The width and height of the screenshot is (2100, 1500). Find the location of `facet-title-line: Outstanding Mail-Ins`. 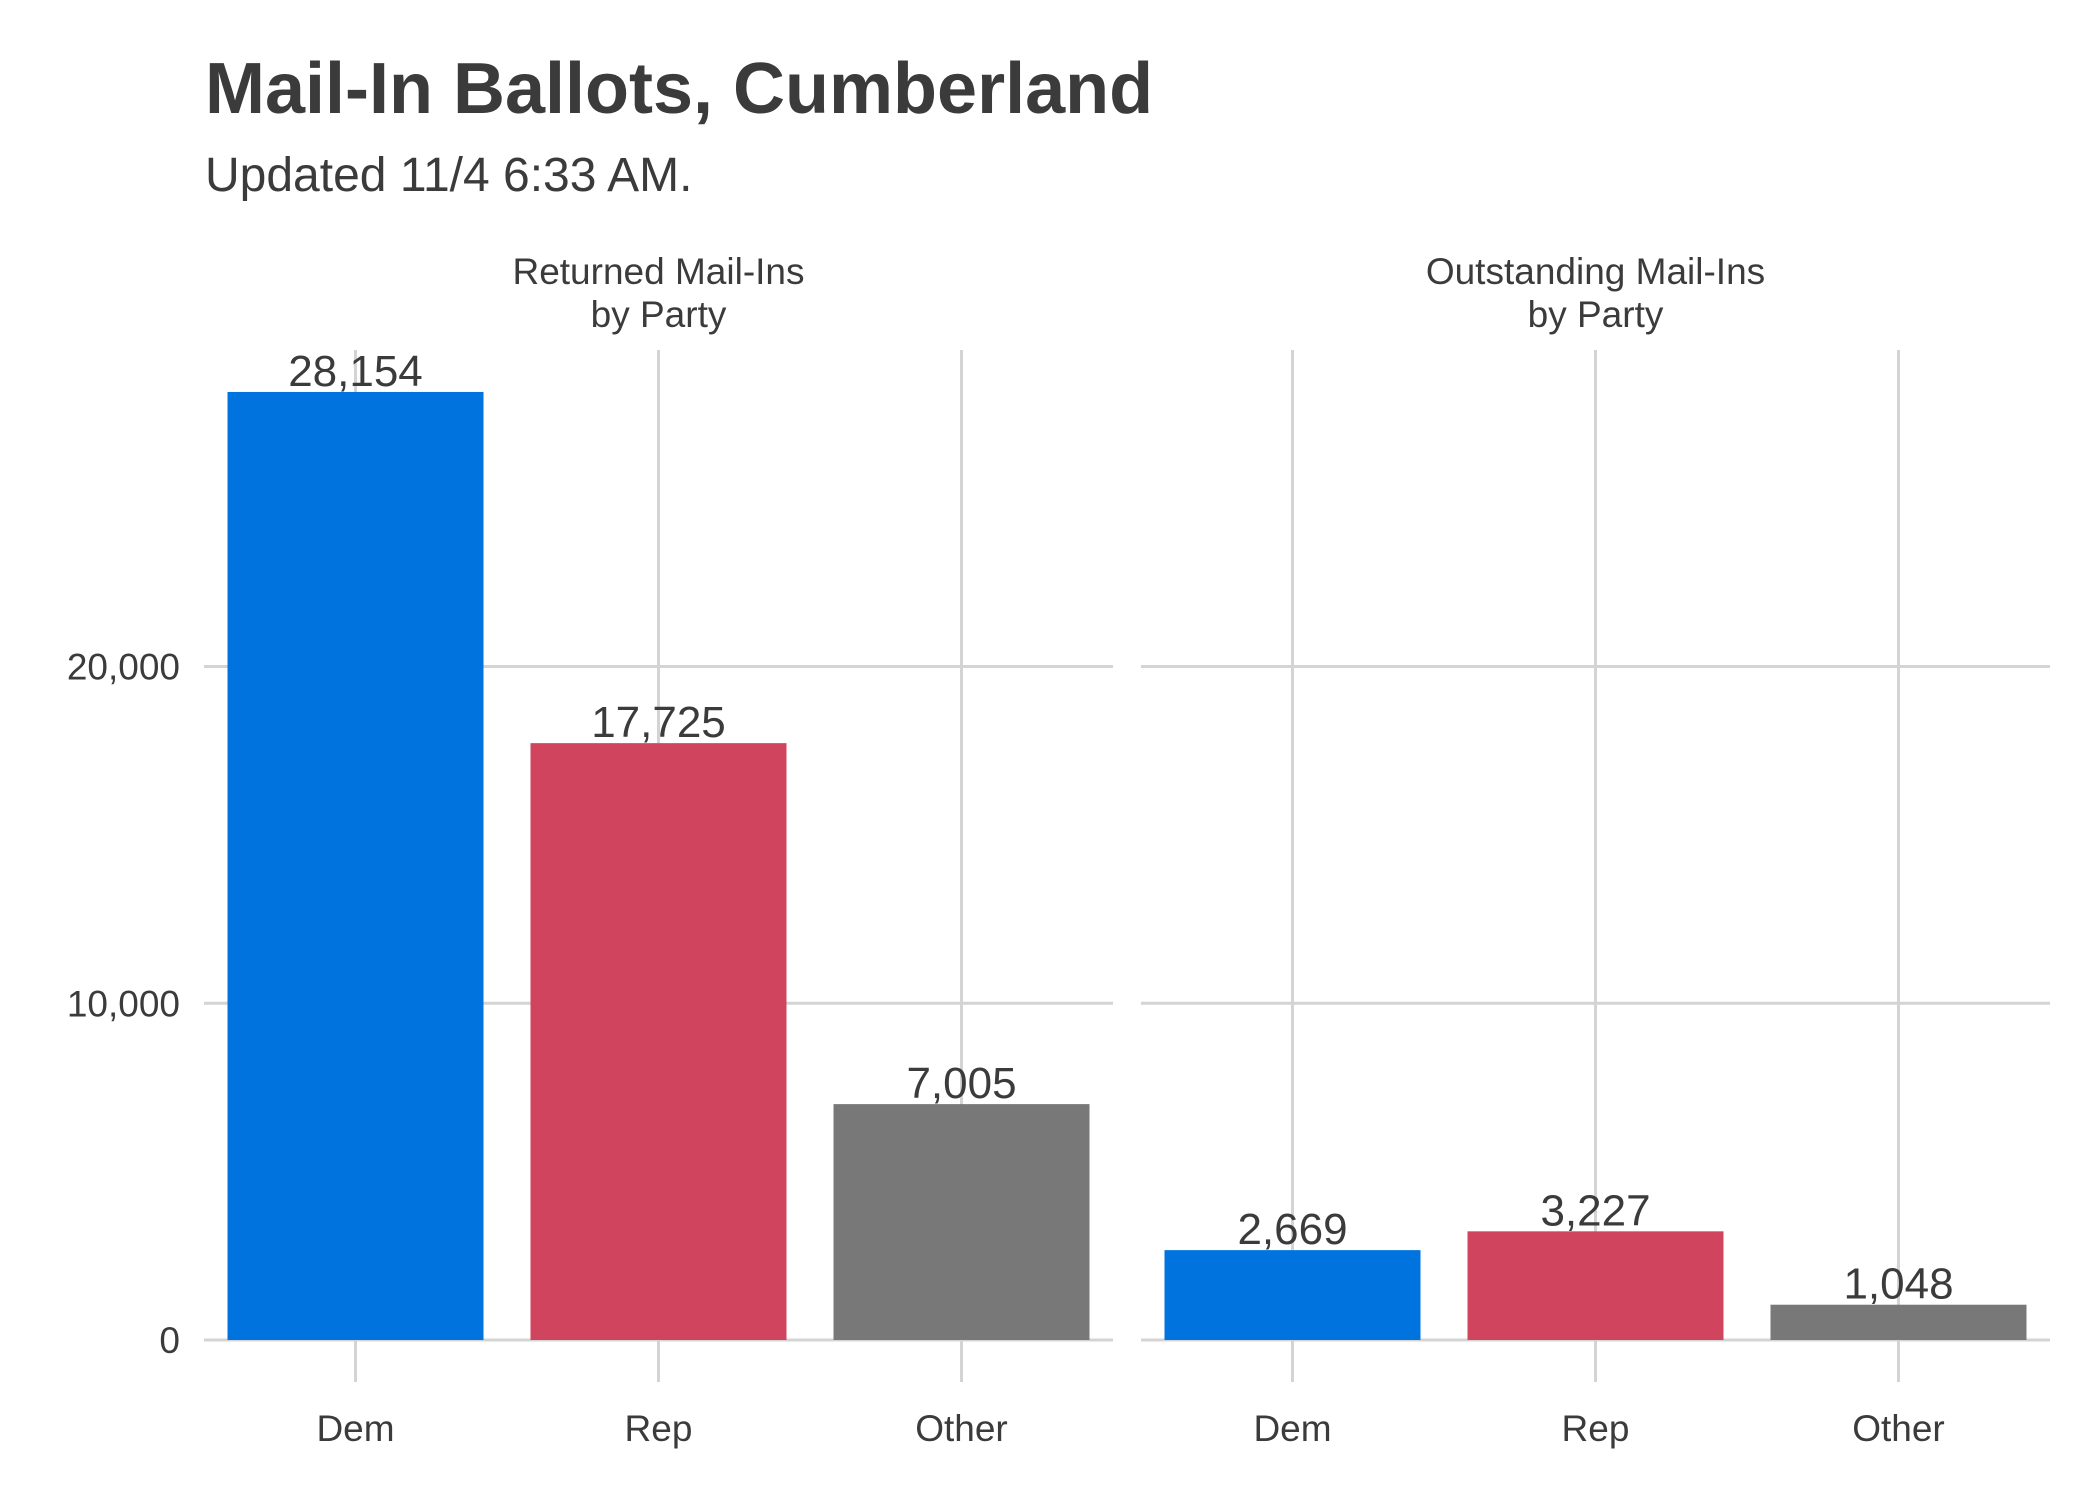

facet-title-line: Outstanding Mail-Ins is located at coordinates (1595, 271).